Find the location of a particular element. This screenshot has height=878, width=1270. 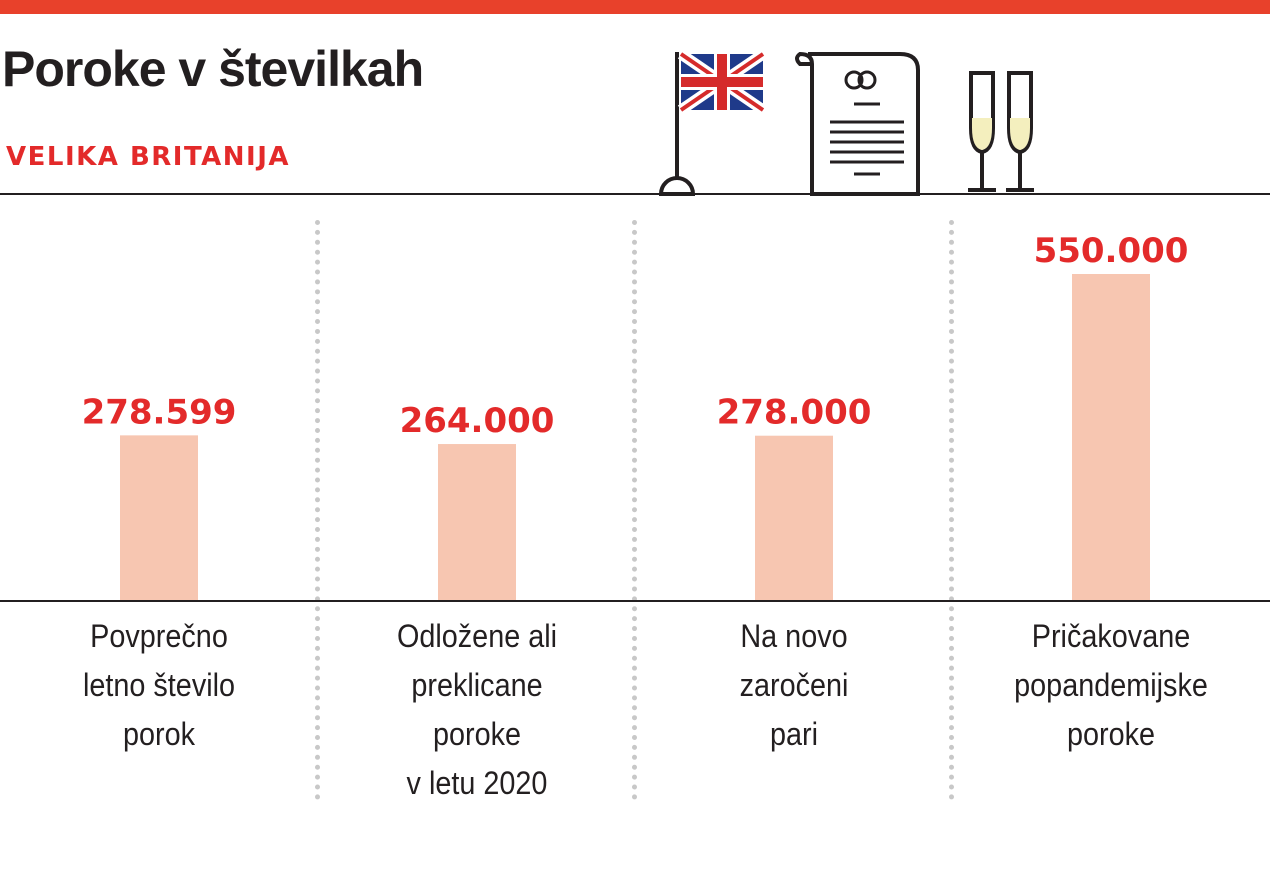

category-label-3: Pričakovane popandemijske poroke is located at coordinates (1111, 685).